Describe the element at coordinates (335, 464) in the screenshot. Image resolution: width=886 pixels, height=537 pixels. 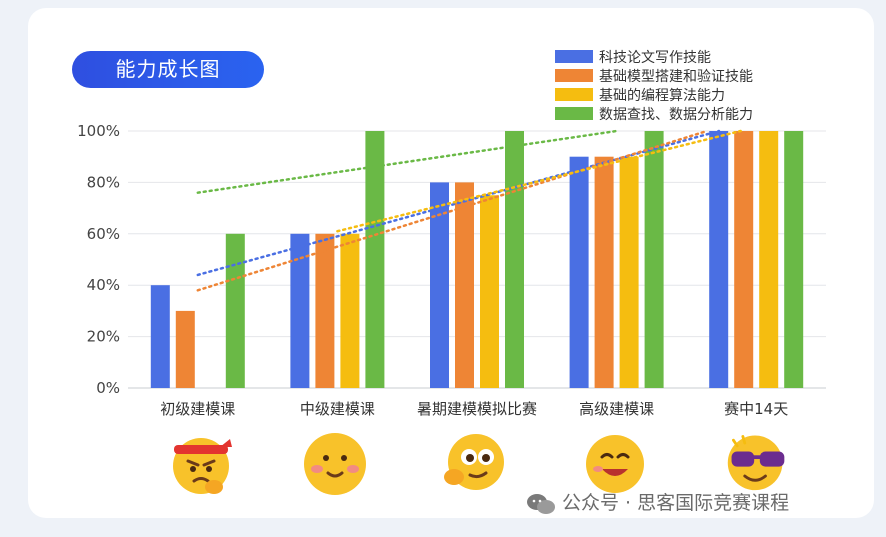
I see `blushing-smile-emoji-icon` at that location.